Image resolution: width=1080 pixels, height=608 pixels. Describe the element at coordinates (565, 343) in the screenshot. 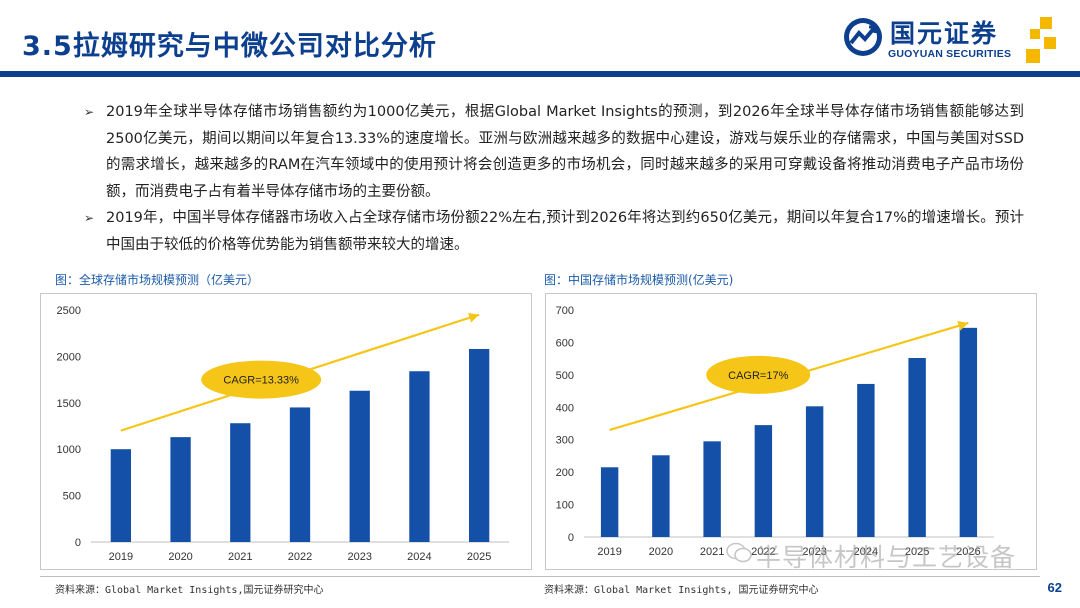

I see `y-tick-label: 600` at that location.